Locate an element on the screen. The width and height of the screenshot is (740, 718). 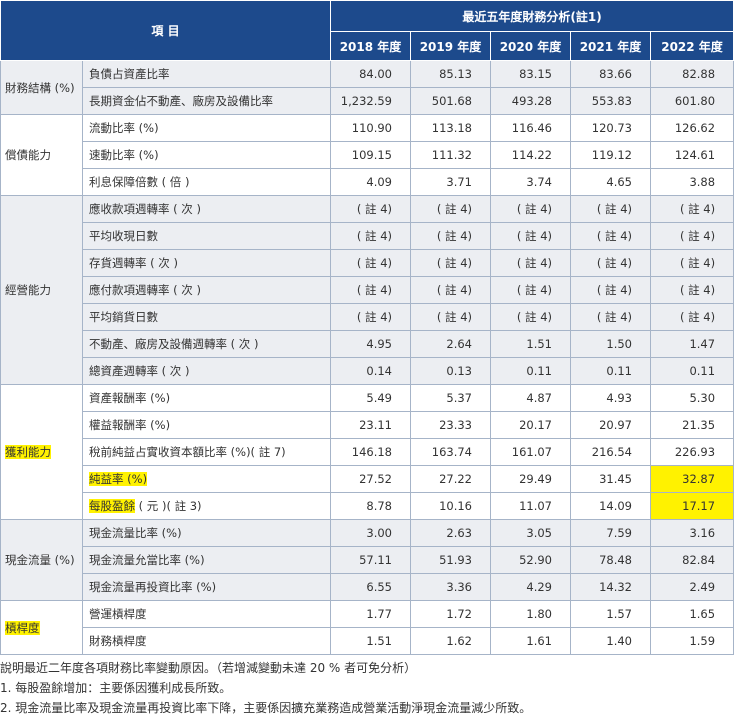
value-cell: 2.63 is located at coordinates (450, 533).